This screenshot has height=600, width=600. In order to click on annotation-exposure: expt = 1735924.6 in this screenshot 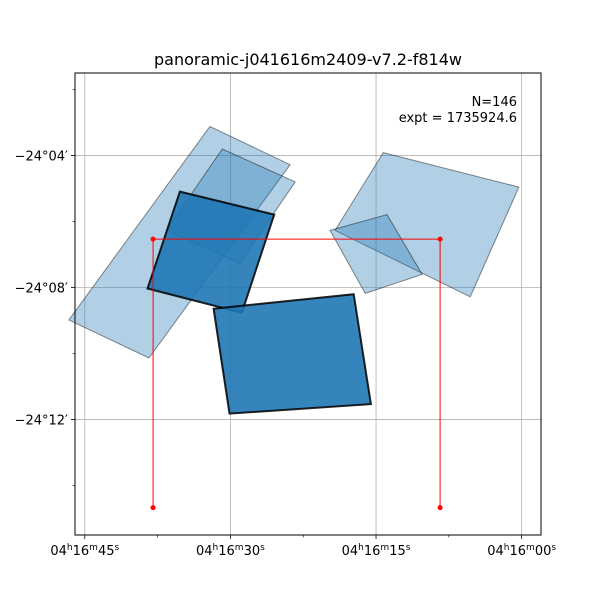, I will do `click(458, 118)`.